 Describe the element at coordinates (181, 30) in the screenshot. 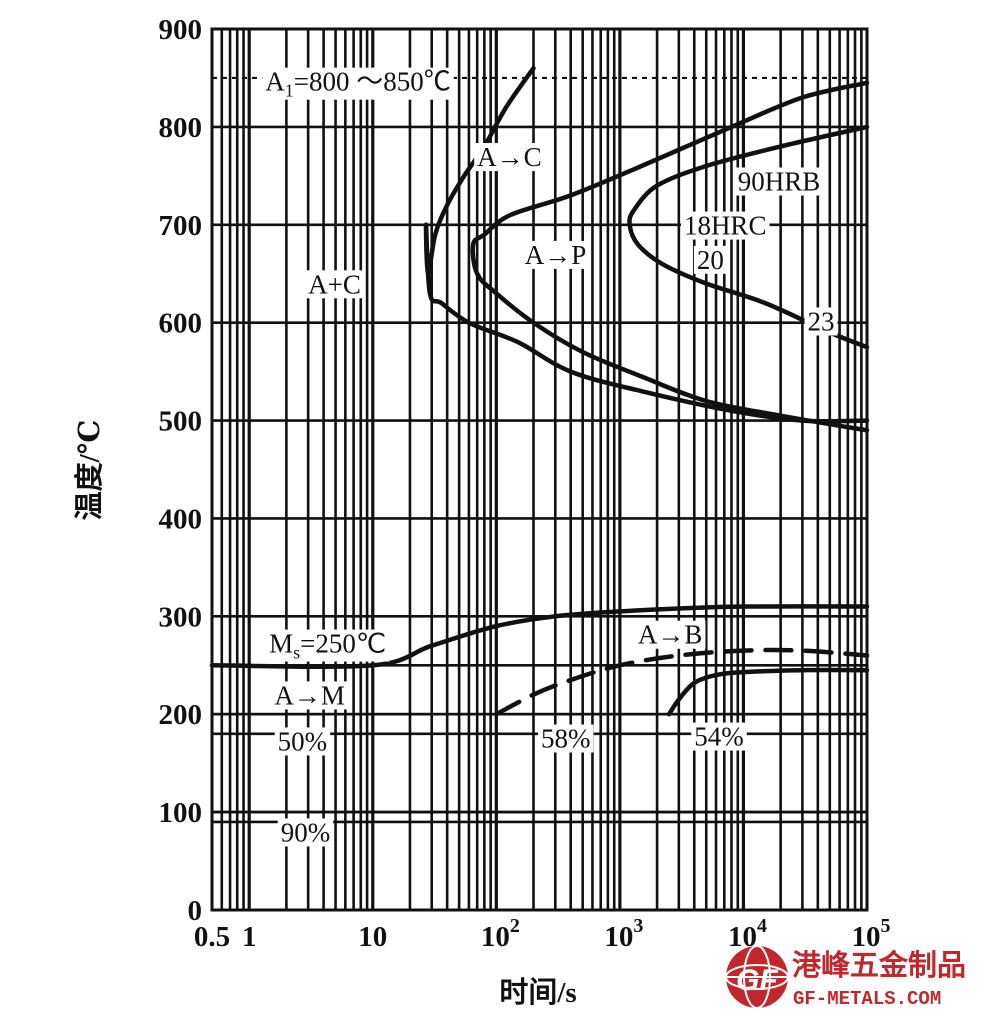

I see `y-tick-label: 900` at that location.